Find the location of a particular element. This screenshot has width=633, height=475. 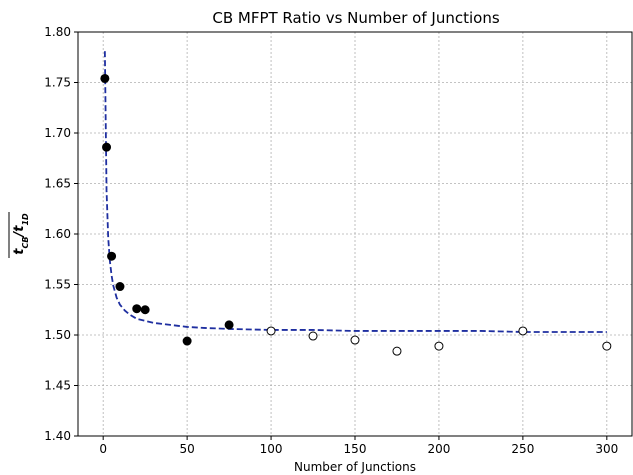

y-axis-label: tCB/t1D is located at coordinates (19, 235).